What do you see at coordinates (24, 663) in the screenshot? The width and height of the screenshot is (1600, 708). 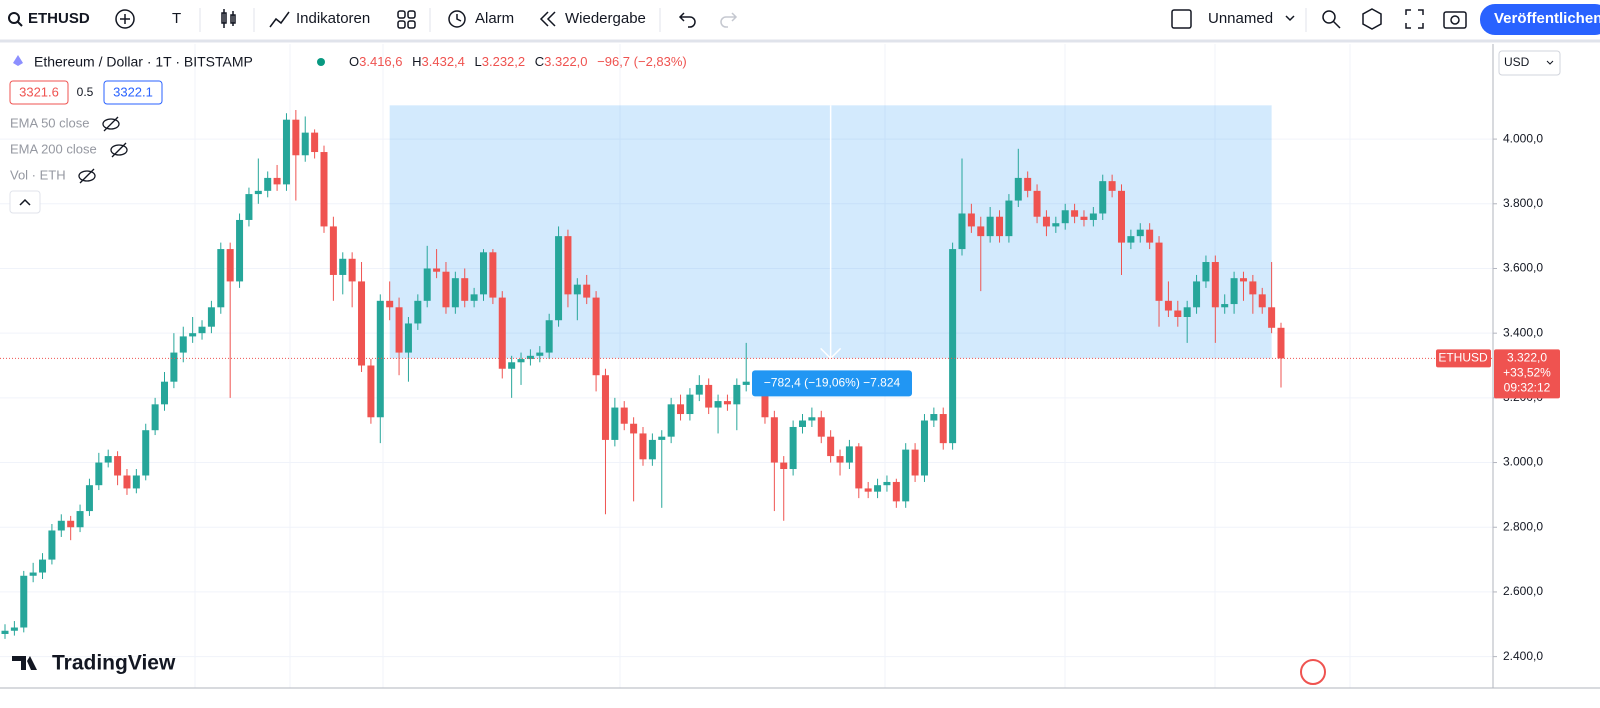 I see `logo-mark` at bounding box center [24, 663].